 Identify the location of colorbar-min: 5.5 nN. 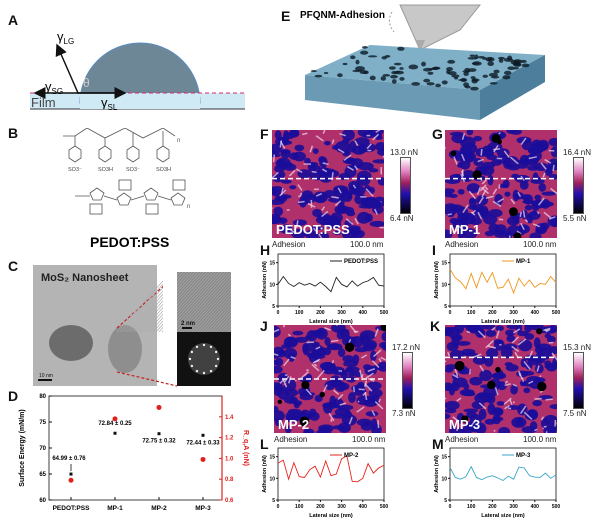
(575, 218).